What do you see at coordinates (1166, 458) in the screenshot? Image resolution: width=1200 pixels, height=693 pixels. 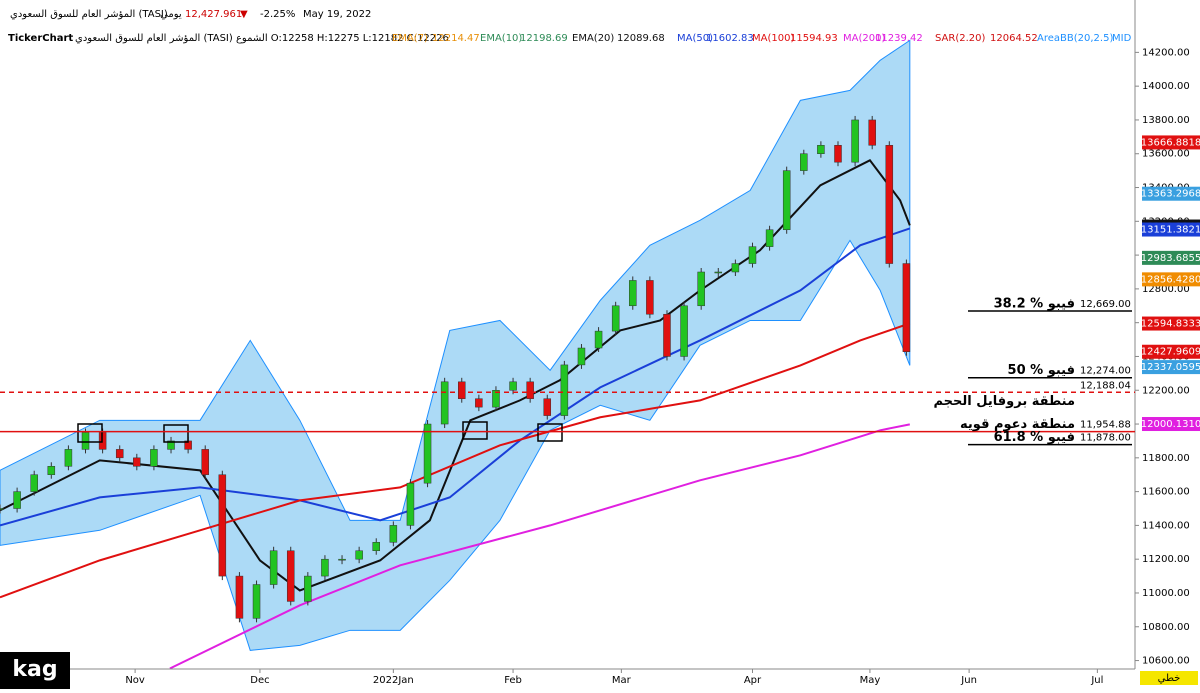 I see `y-tick-label: 11800.00` at bounding box center [1166, 458].